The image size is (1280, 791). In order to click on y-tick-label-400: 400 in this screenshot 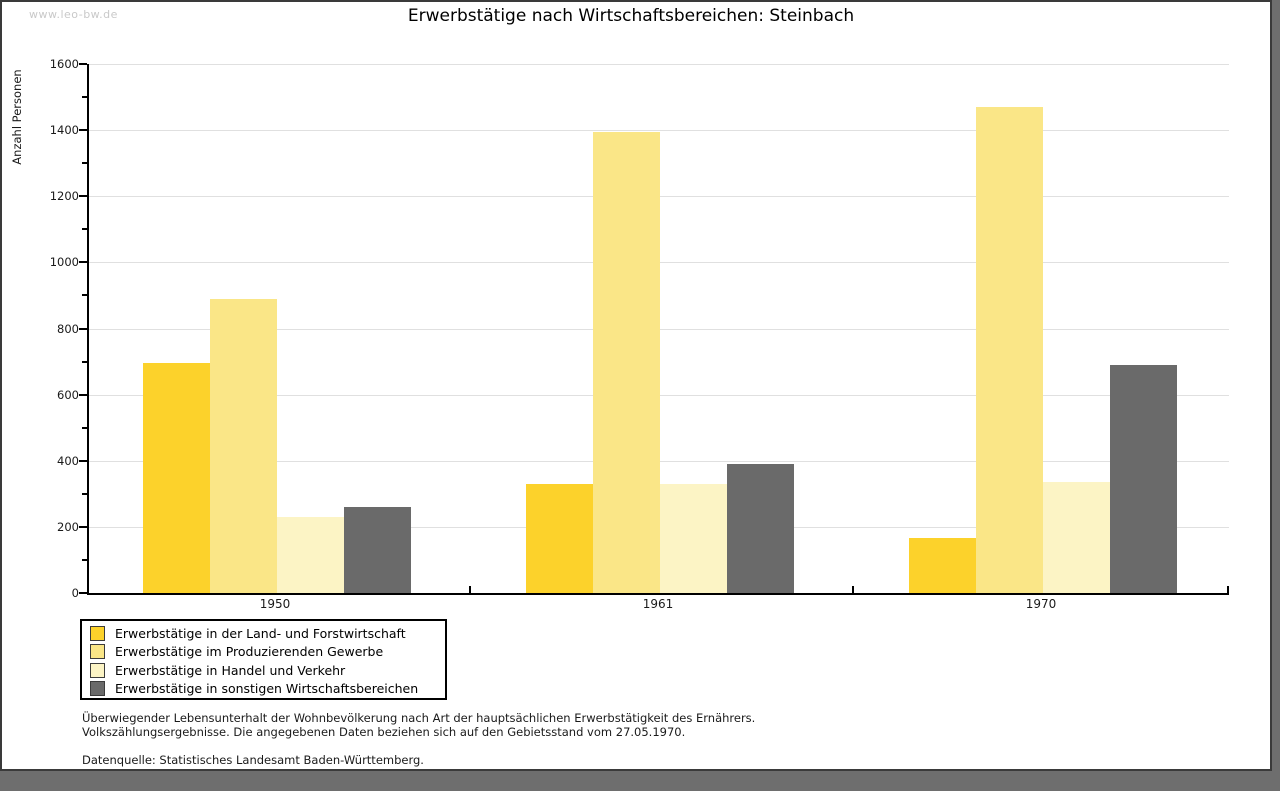, I will do `click(68, 460)`.